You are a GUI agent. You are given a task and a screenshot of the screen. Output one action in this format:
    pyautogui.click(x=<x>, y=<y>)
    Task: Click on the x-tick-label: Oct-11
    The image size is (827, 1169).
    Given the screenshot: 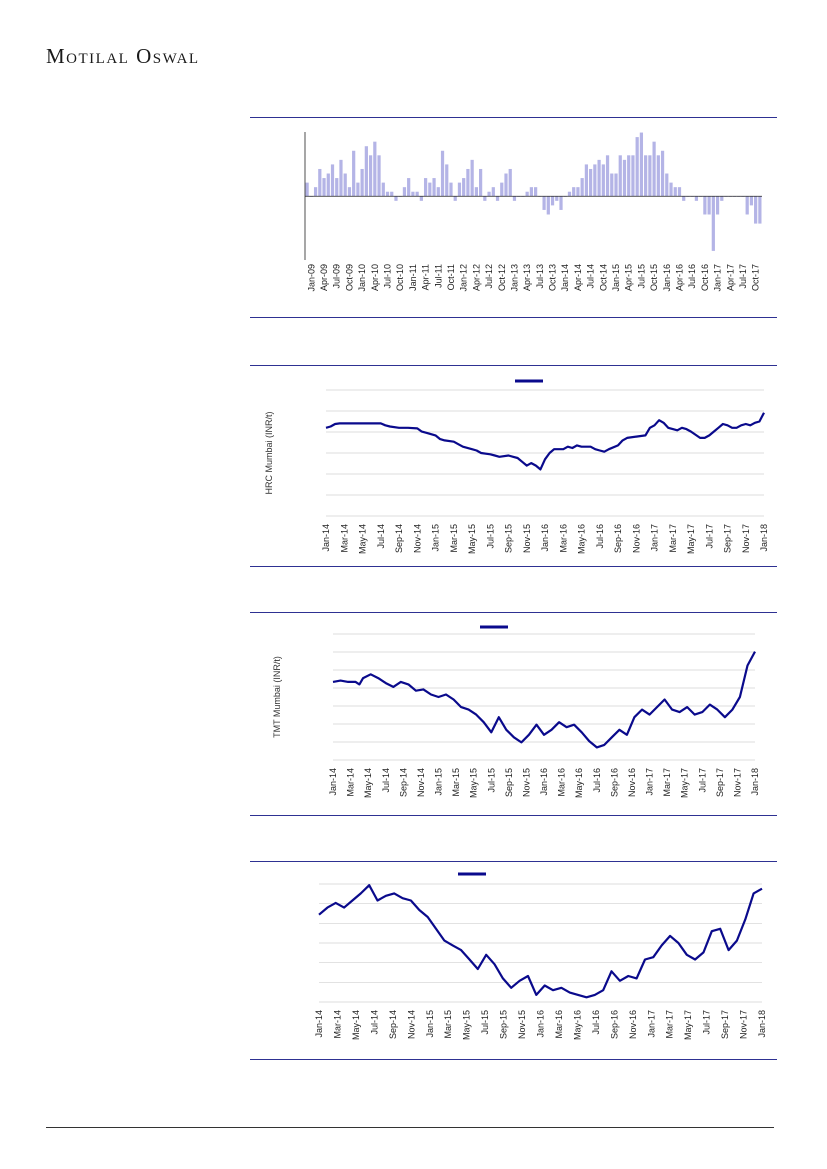 What is the action you would take?
    pyautogui.click(x=451, y=277)
    